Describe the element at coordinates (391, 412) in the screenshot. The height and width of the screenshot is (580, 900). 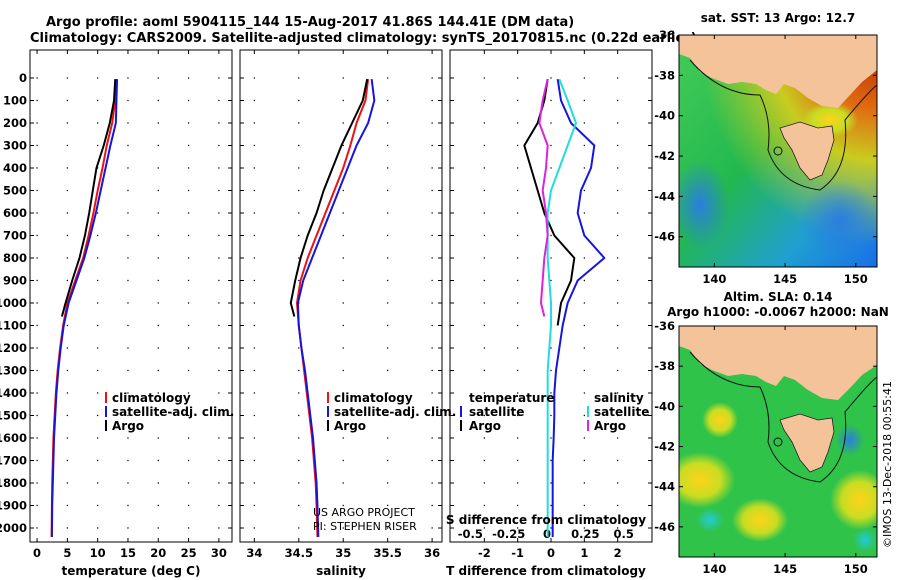
I see `salinity-legend: climatology satellite-adj. clim. Argo` at that location.